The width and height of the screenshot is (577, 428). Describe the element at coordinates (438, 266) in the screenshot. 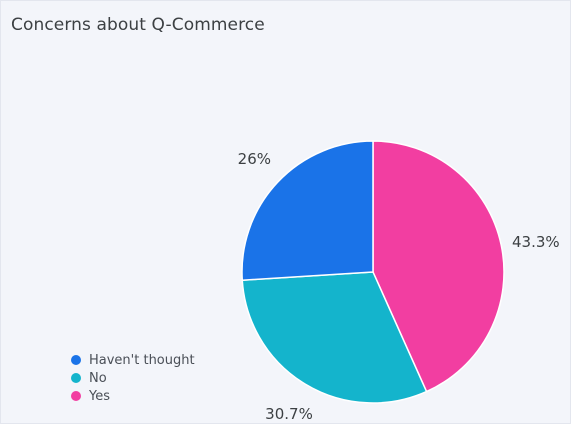

I see `pie-slice-yes` at that location.